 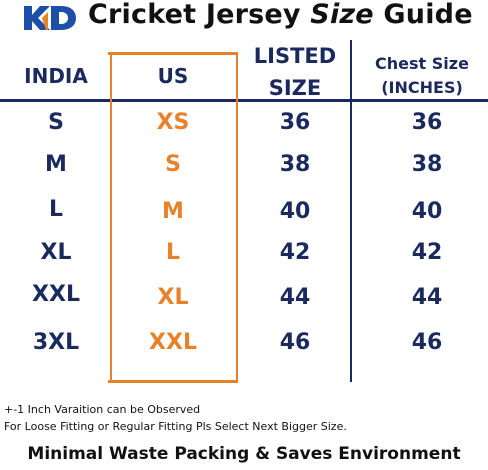 What do you see at coordinates (111, 218) in the screenshot?
I see `us-column-left-border` at bounding box center [111, 218].